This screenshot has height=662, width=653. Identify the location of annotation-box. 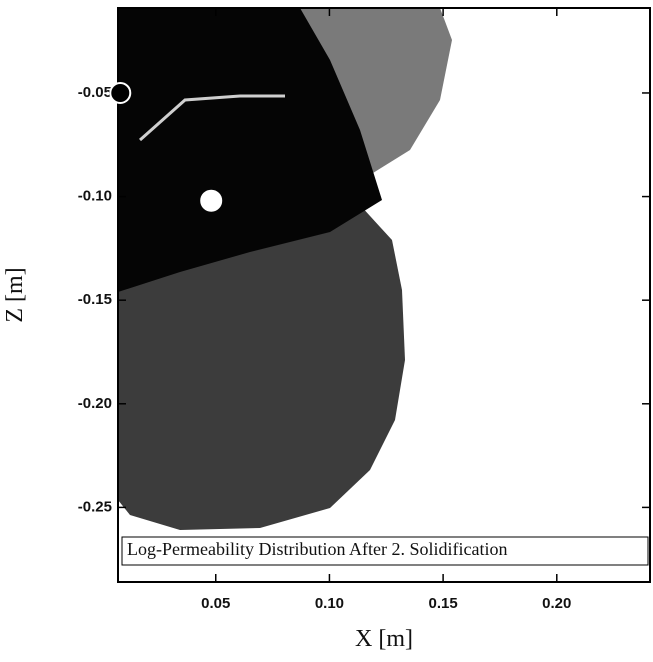
(385, 551).